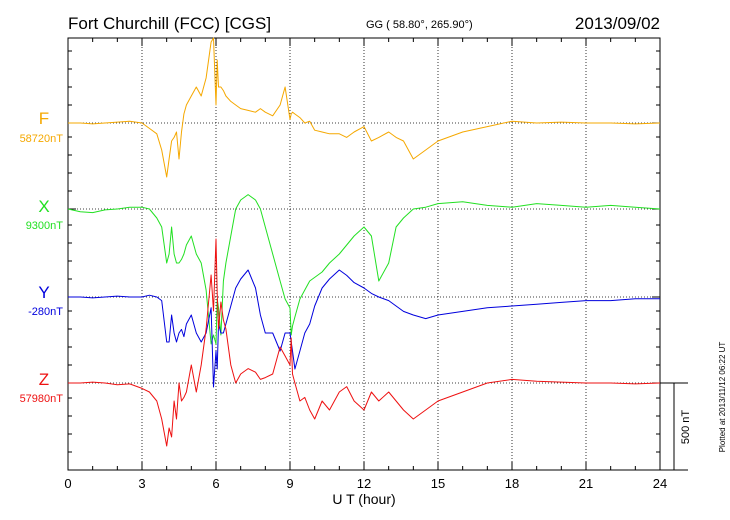 The height and width of the screenshot is (520, 730). I want to click on series-baseline-x: 9300nT, so click(45, 226).